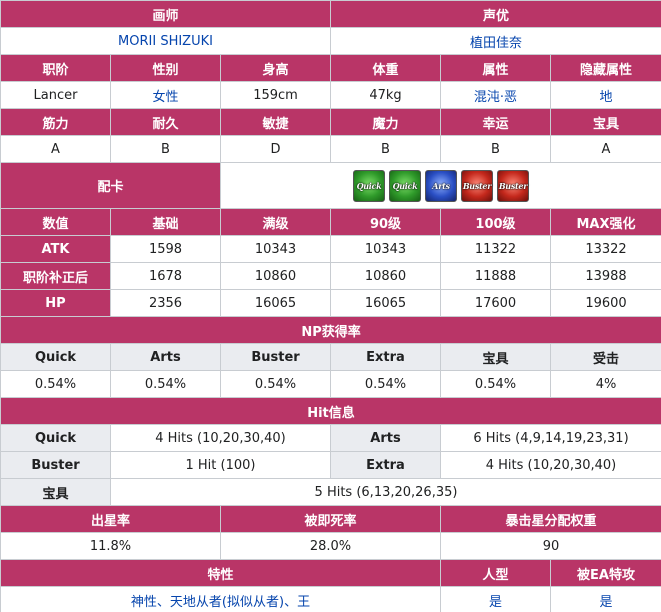 The width and height of the screenshot is (661, 612). Describe the element at coordinates (605, 249) in the screenshot. I see `stats-cell: 13322` at that location.